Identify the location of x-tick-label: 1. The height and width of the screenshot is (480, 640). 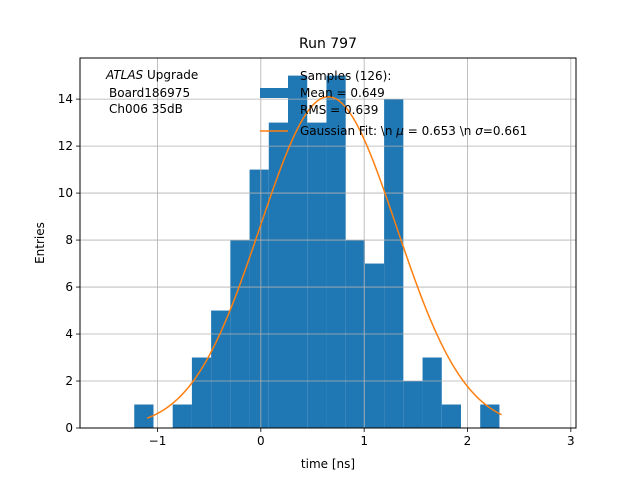
(364, 441).